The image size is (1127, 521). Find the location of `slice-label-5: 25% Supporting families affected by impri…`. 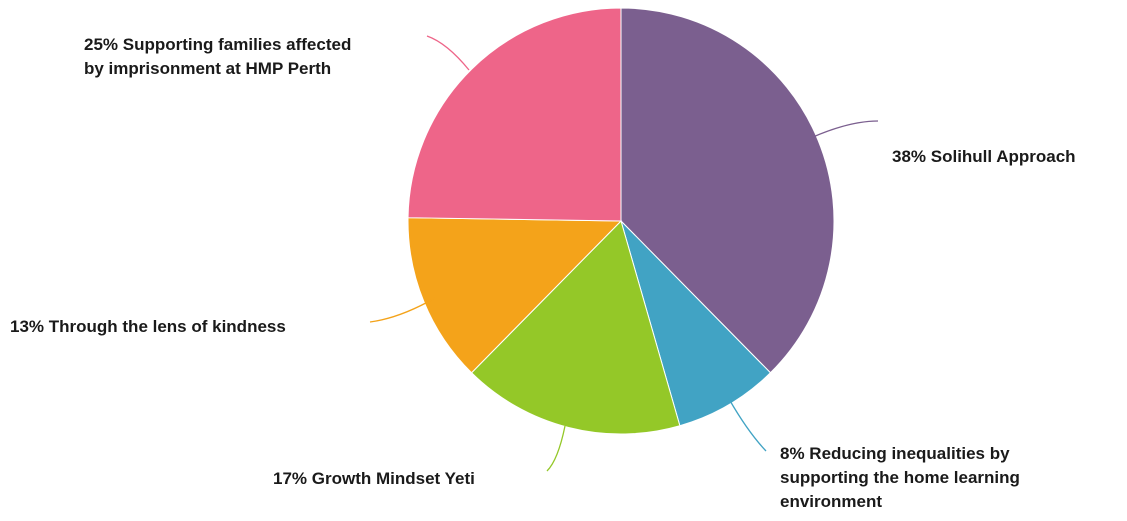

slice-label-5: 25% Supporting families affected by impri… is located at coordinates (217, 56).